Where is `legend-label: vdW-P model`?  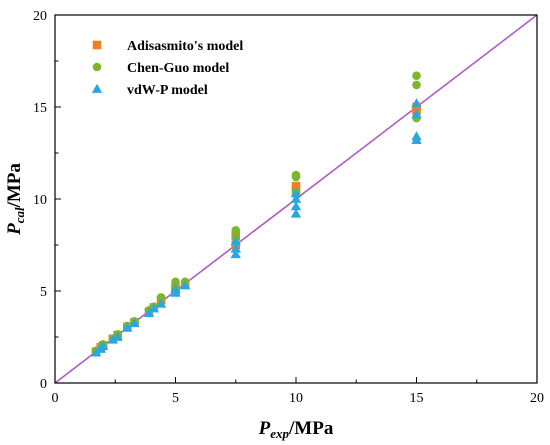 legend-label: vdW-P model is located at coordinates (167, 90).